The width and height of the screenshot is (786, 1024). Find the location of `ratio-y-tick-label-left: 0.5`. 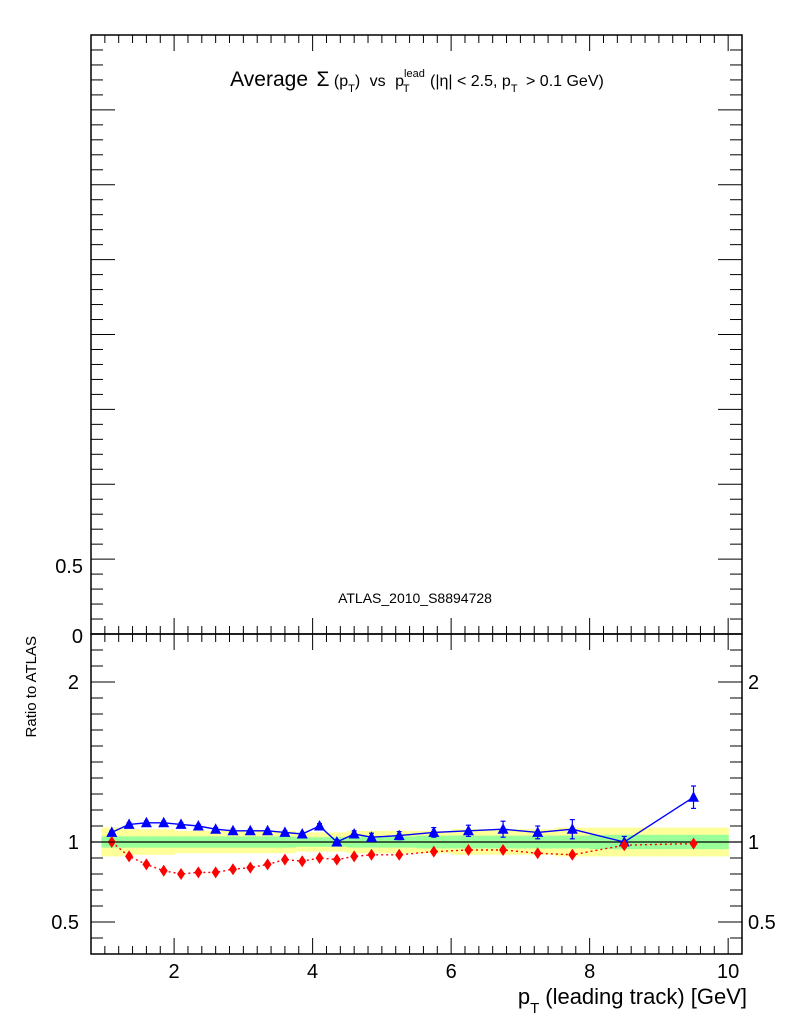

ratio-y-tick-label-left: 0.5 is located at coordinates (65, 923).